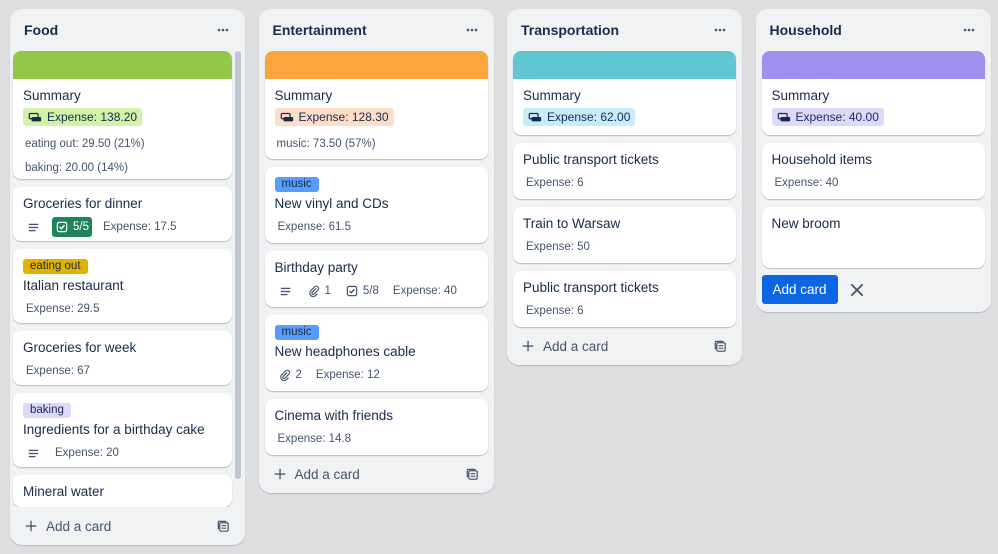 The image size is (998, 554). I want to click on card-body: music New headphones cable 2 Expense: 12, so click(376, 353).